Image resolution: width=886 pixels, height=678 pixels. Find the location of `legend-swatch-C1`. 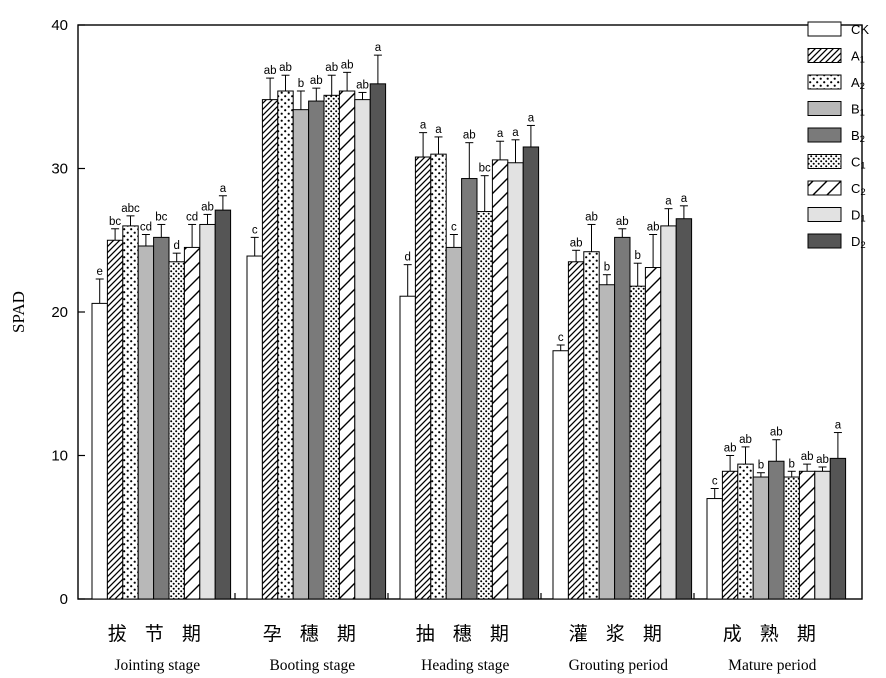

legend-swatch-C1 is located at coordinates (824, 161).